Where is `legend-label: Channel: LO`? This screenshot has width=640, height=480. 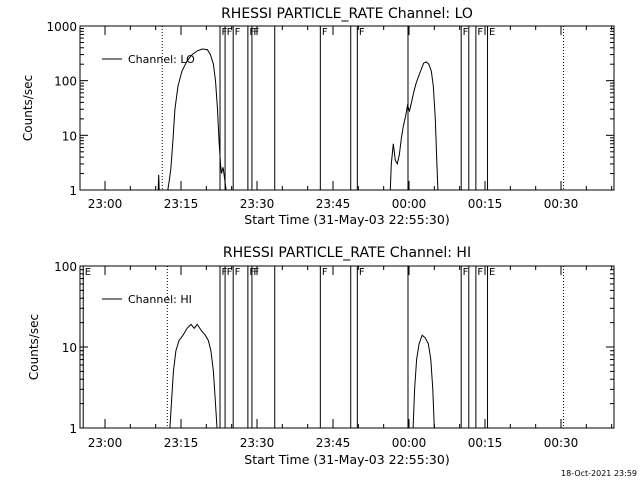 legend-label: Channel: LO is located at coordinates (161, 59).